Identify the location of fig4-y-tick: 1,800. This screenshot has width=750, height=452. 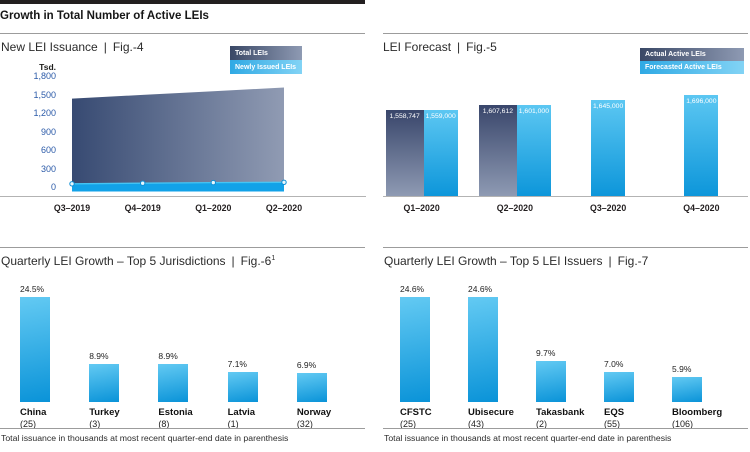
(44, 76).